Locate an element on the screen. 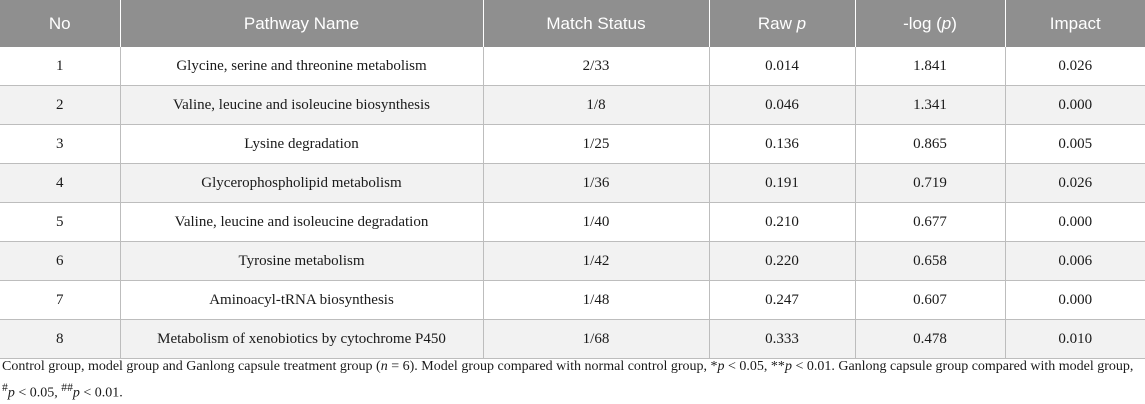 This screenshot has height=404, width=1145. cell-pathway-name: Glycerophospholipid metabolism is located at coordinates (302, 183).